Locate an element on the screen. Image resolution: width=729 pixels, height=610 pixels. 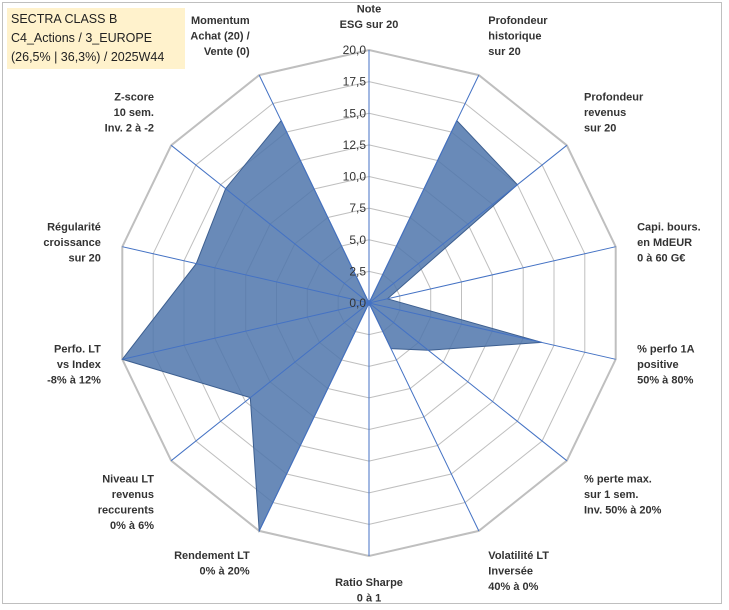
axis-label: % perte max. sur 1 sem. Inv. 50% à 20% is located at coordinates (623, 495).